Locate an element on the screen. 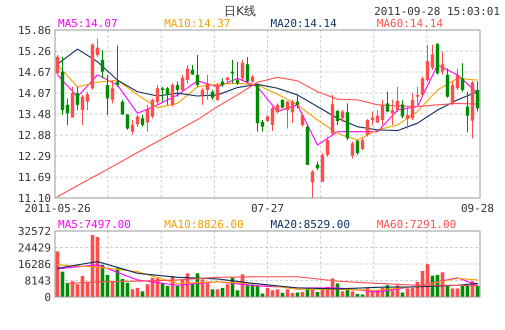 Image resolution: width=505 pixels, height=330 pixels. text: MA5:7497.00 is located at coordinates (94, 224).